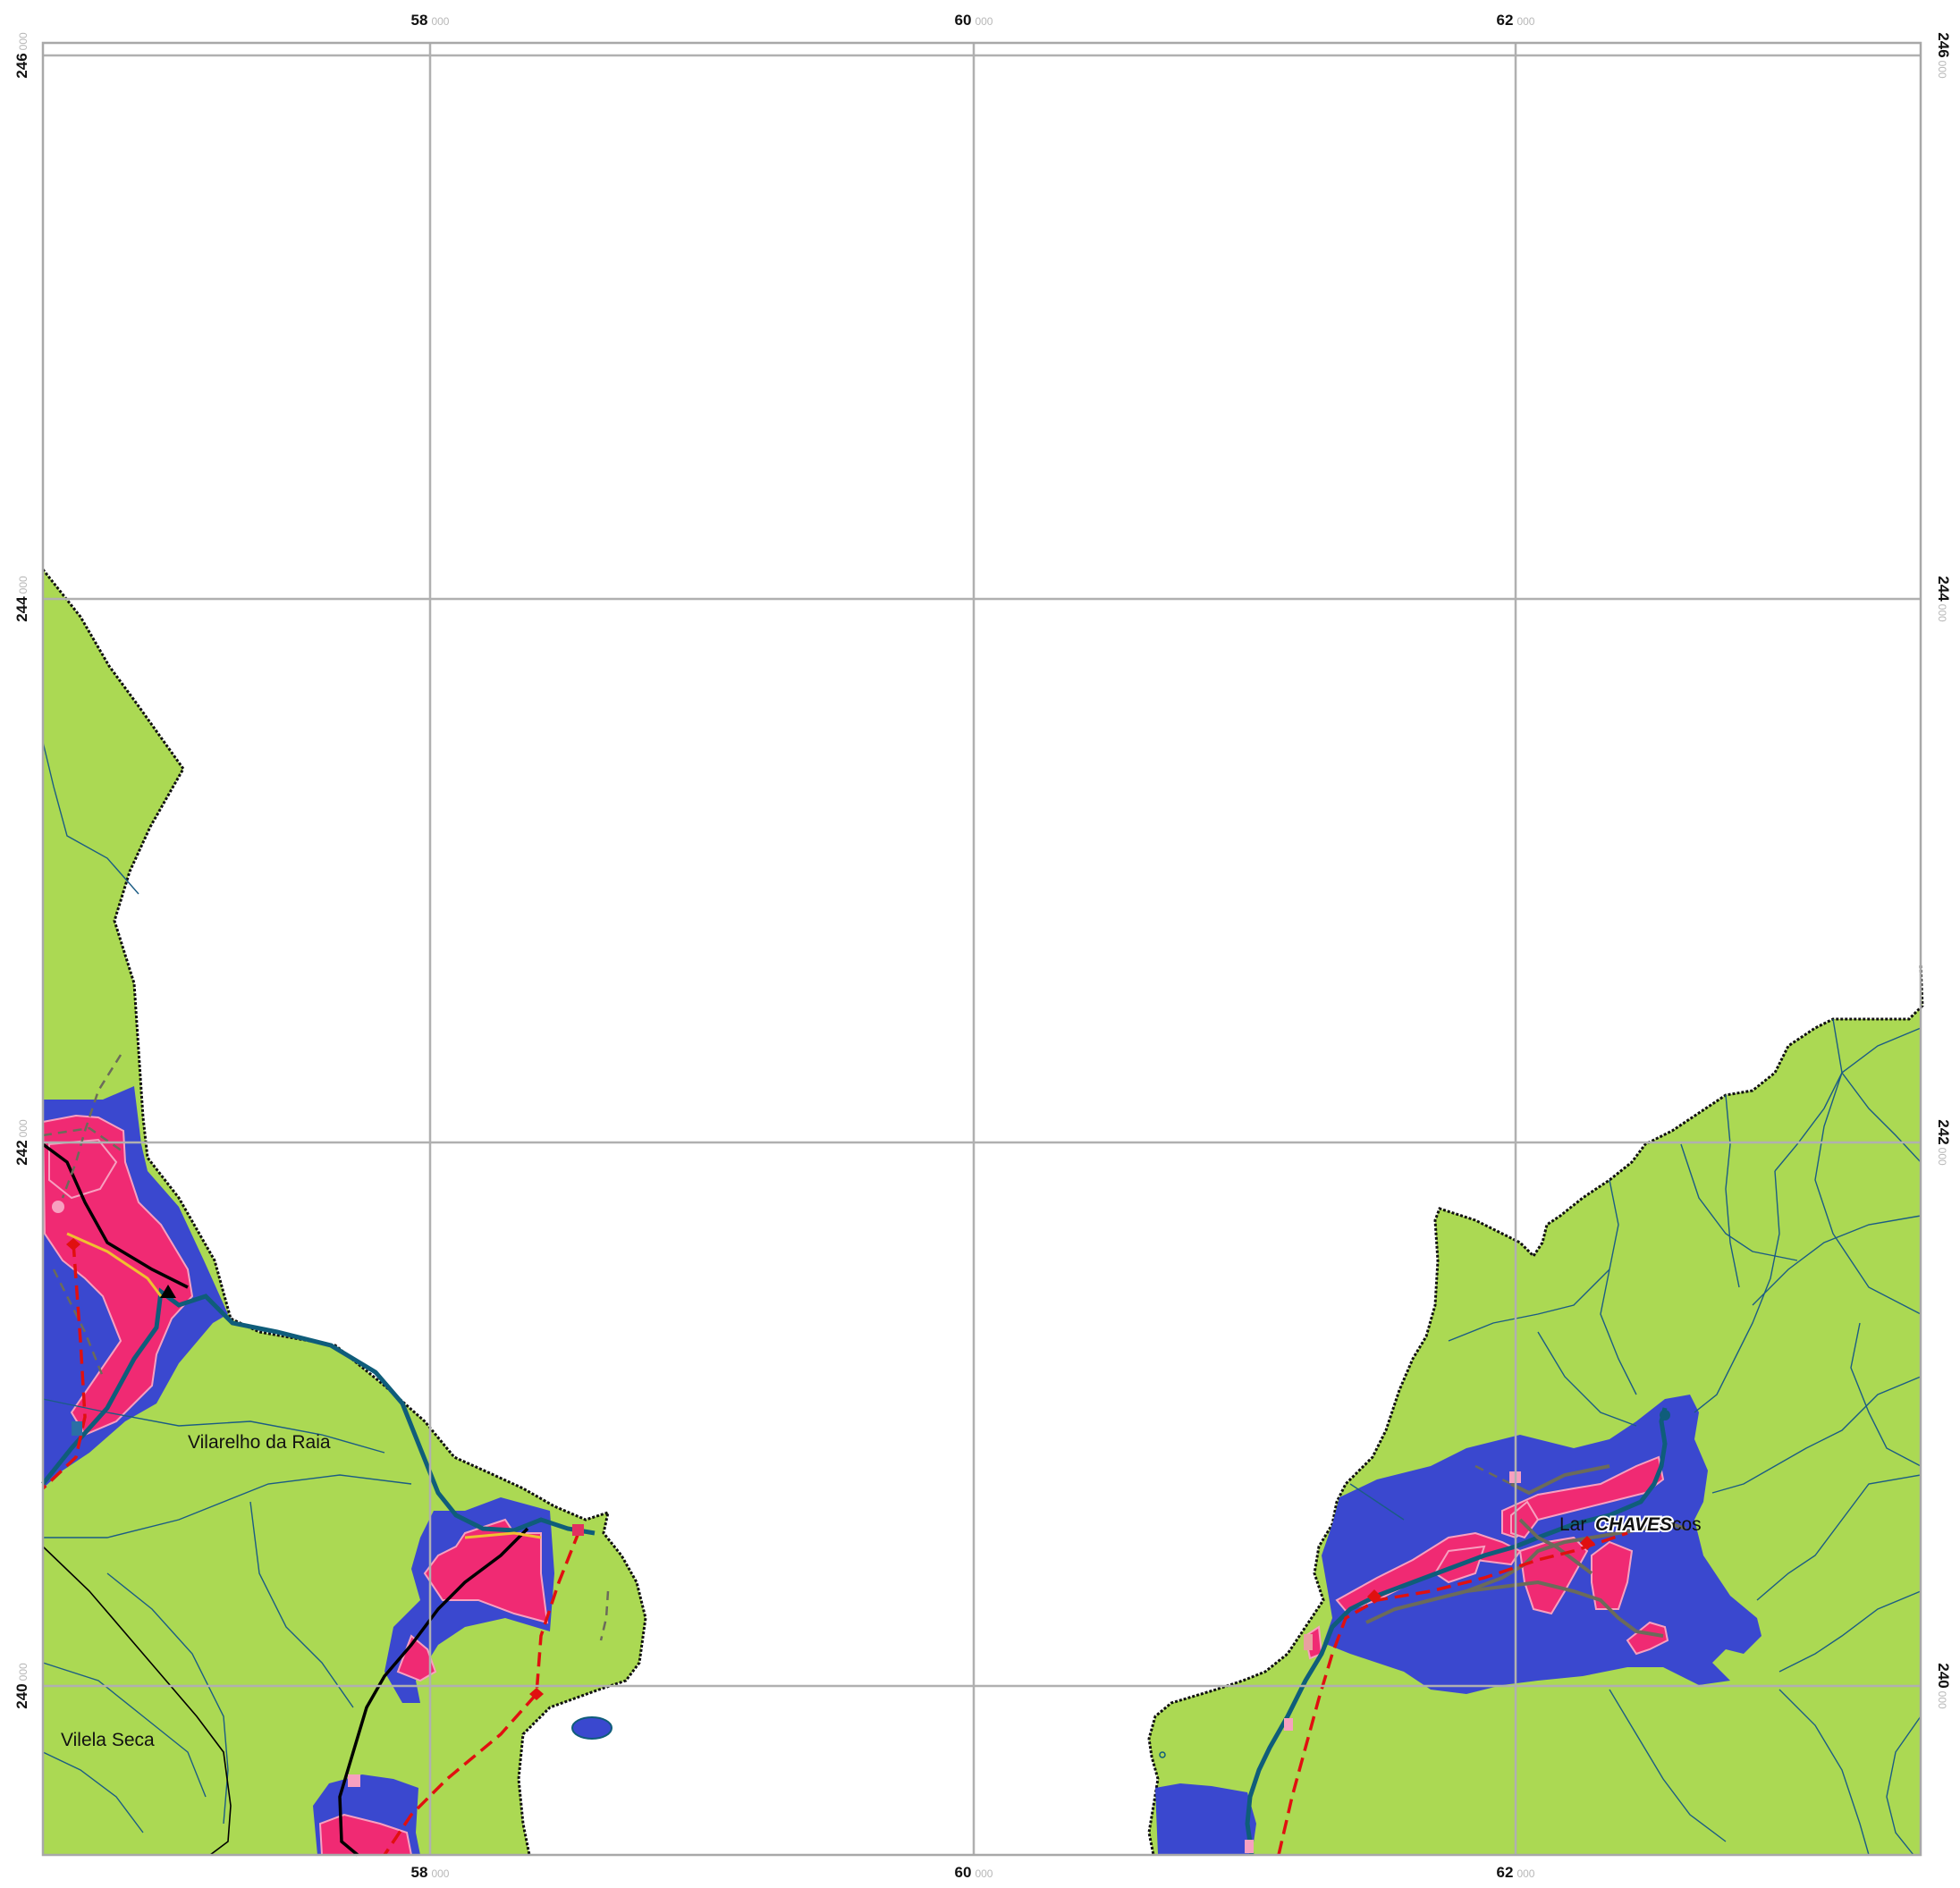  What do you see at coordinates (108, 1740) in the screenshot?
I see `label-vilela: Vilela Seca` at bounding box center [108, 1740].